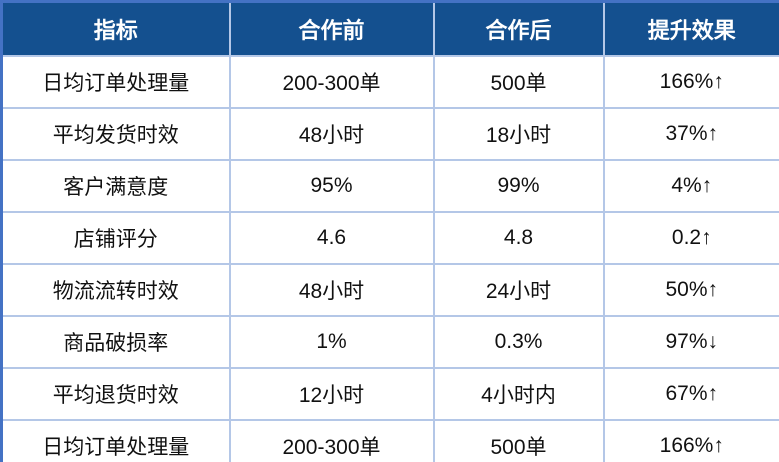 The width and height of the screenshot is (779, 462). Describe the element at coordinates (115, 394) in the screenshot. I see `cell-indicator: 平均退货时效` at that location.